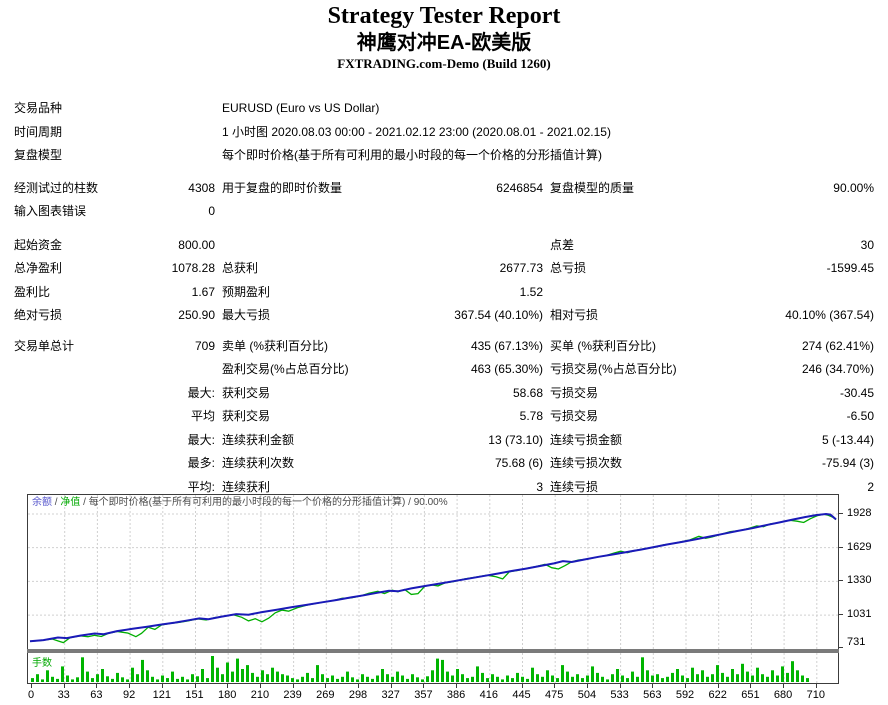  I want to click on x-axis-label: 121, so click(161, 695).